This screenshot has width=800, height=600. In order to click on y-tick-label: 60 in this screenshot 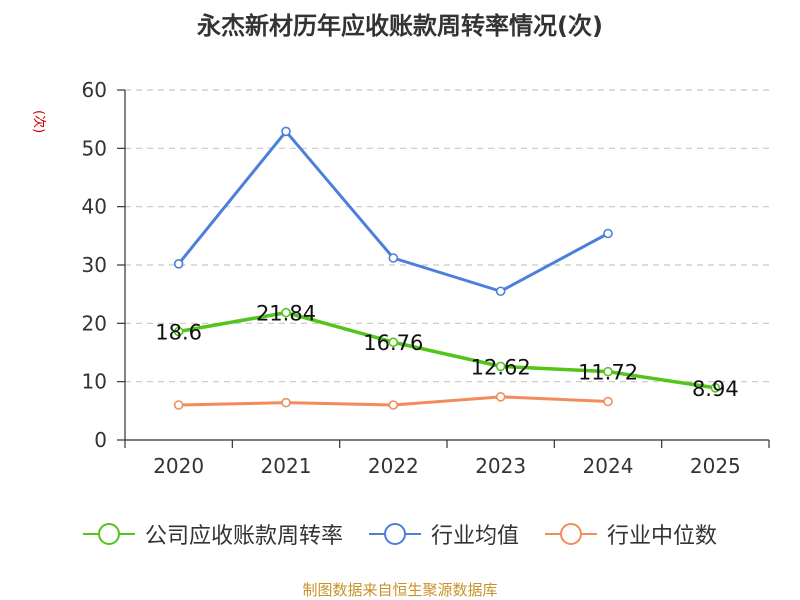, I will do `click(94, 90)`.